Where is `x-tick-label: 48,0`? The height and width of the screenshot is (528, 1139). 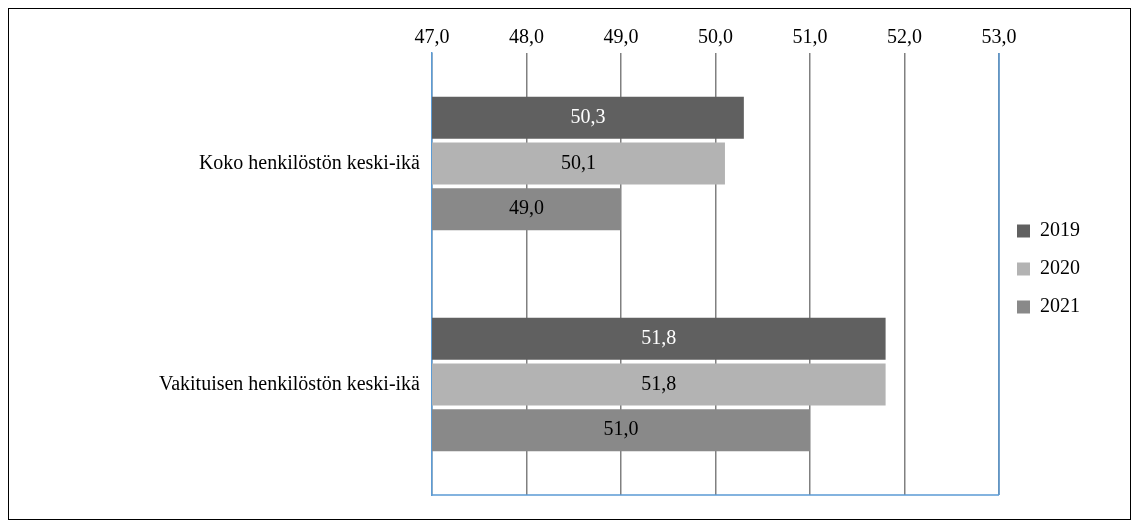 x-tick-label: 48,0 is located at coordinates (526, 36).